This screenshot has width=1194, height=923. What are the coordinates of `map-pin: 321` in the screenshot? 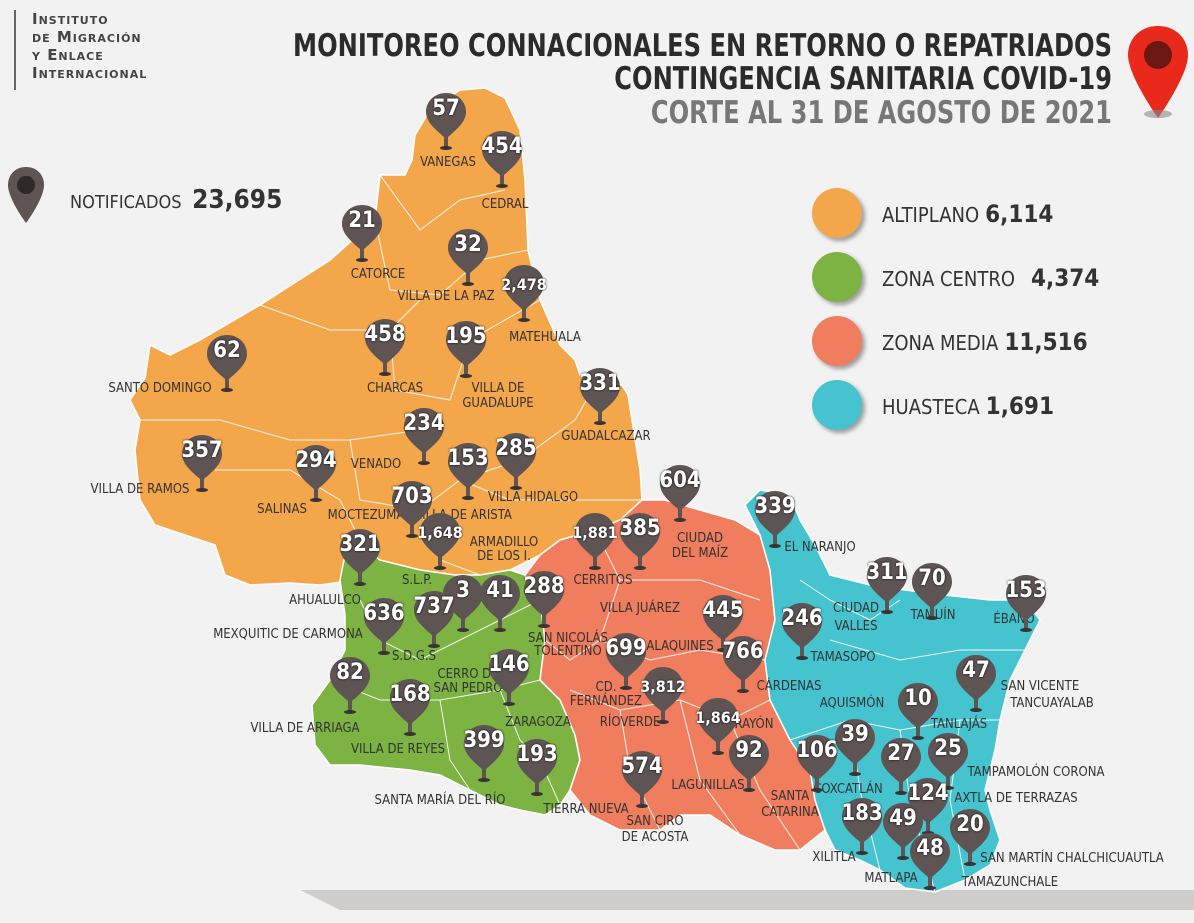 It's located at (360, 557).